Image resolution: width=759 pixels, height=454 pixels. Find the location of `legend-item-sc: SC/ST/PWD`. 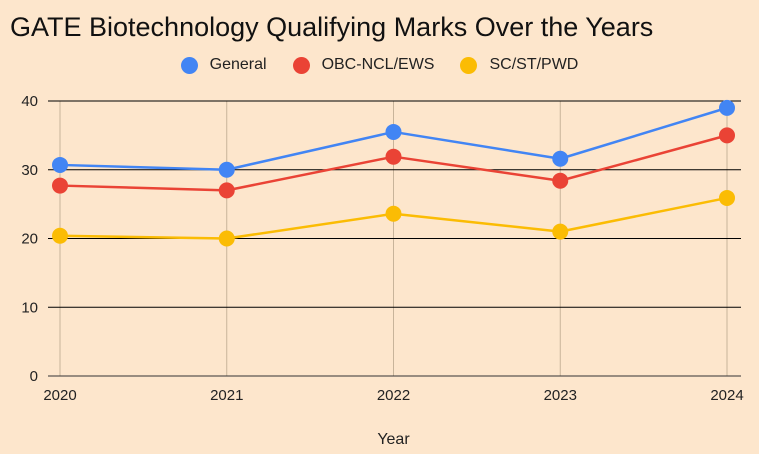

legend-item-sc: SC/ST/PWD is located at coordinates (519, 65).